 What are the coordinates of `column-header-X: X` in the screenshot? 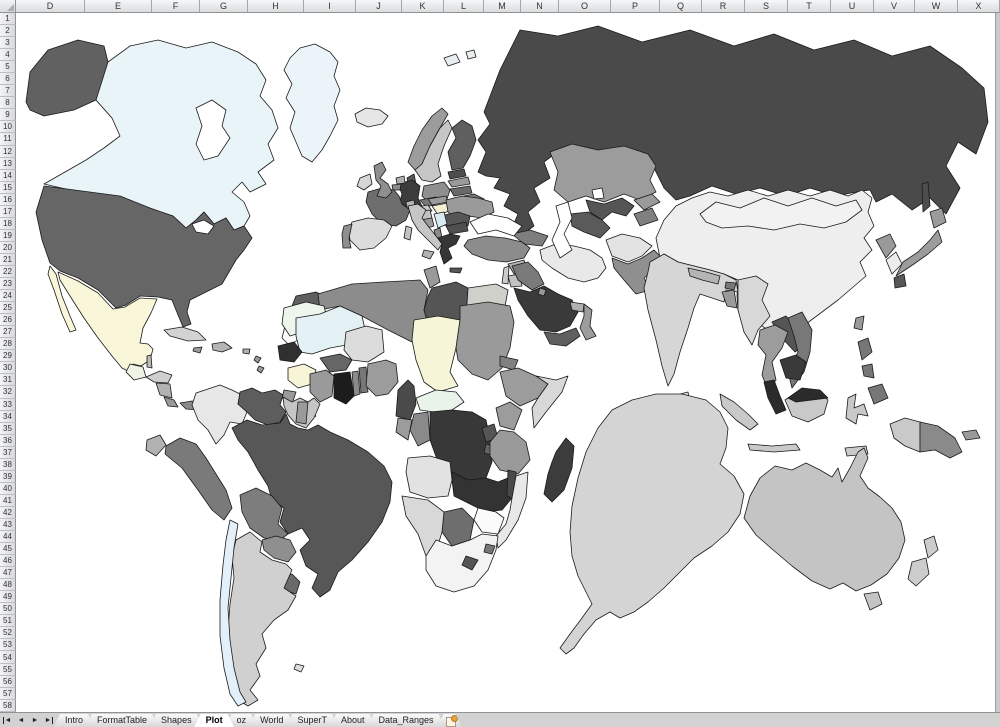 It's located at (979, 6).